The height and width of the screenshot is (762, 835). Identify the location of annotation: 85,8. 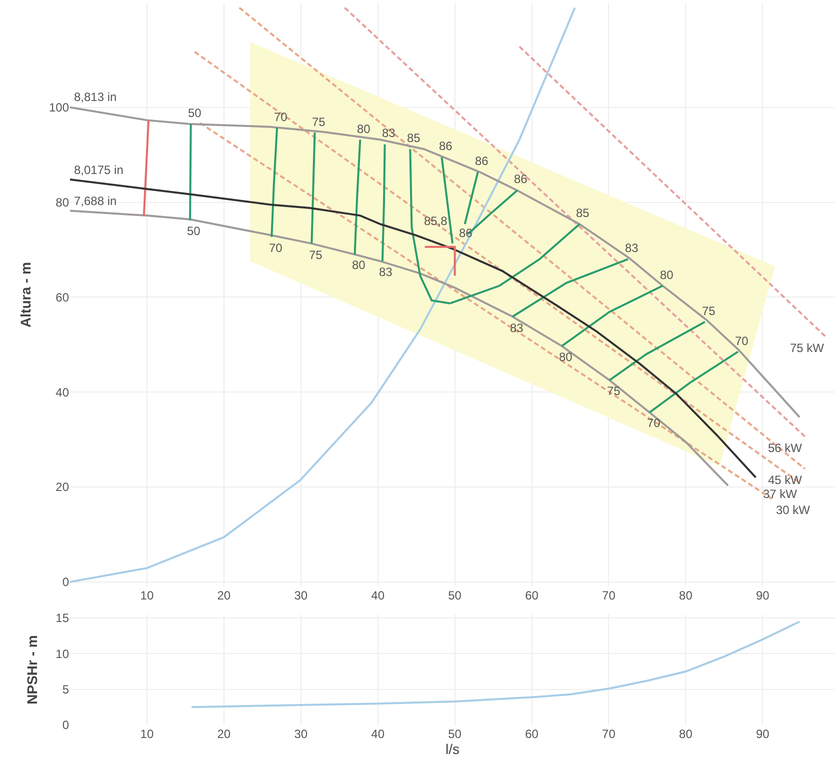
(436, 221).